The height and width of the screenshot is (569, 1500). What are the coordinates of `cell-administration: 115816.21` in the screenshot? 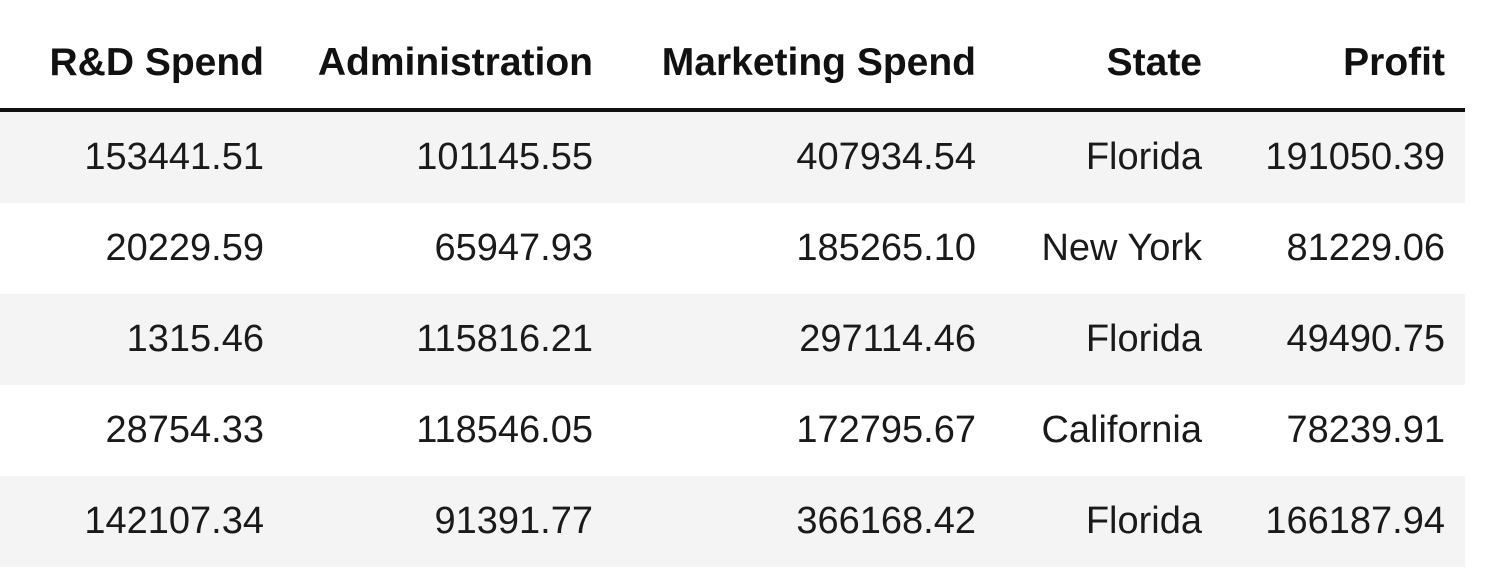 It's located at (444, 339).